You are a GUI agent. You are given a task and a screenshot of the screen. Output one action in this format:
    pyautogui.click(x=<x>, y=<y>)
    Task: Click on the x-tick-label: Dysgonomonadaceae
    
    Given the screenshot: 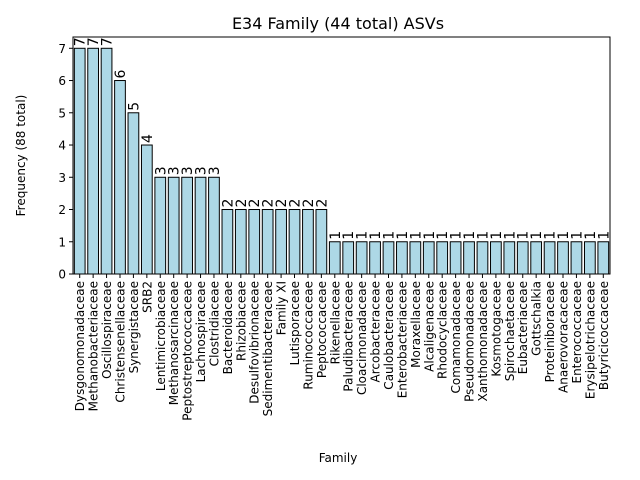 What is the action you would take?
    pyautogui.click(x=80, y=346)
    